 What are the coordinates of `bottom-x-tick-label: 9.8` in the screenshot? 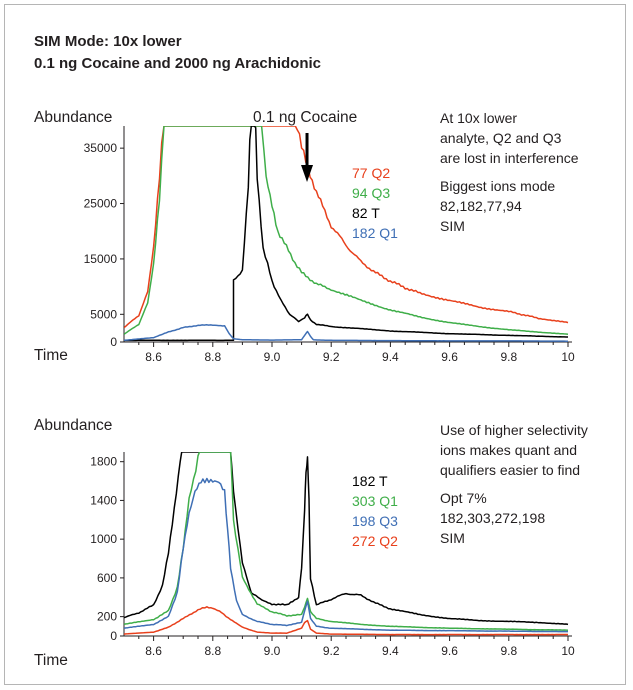 It's located at (508, 651).